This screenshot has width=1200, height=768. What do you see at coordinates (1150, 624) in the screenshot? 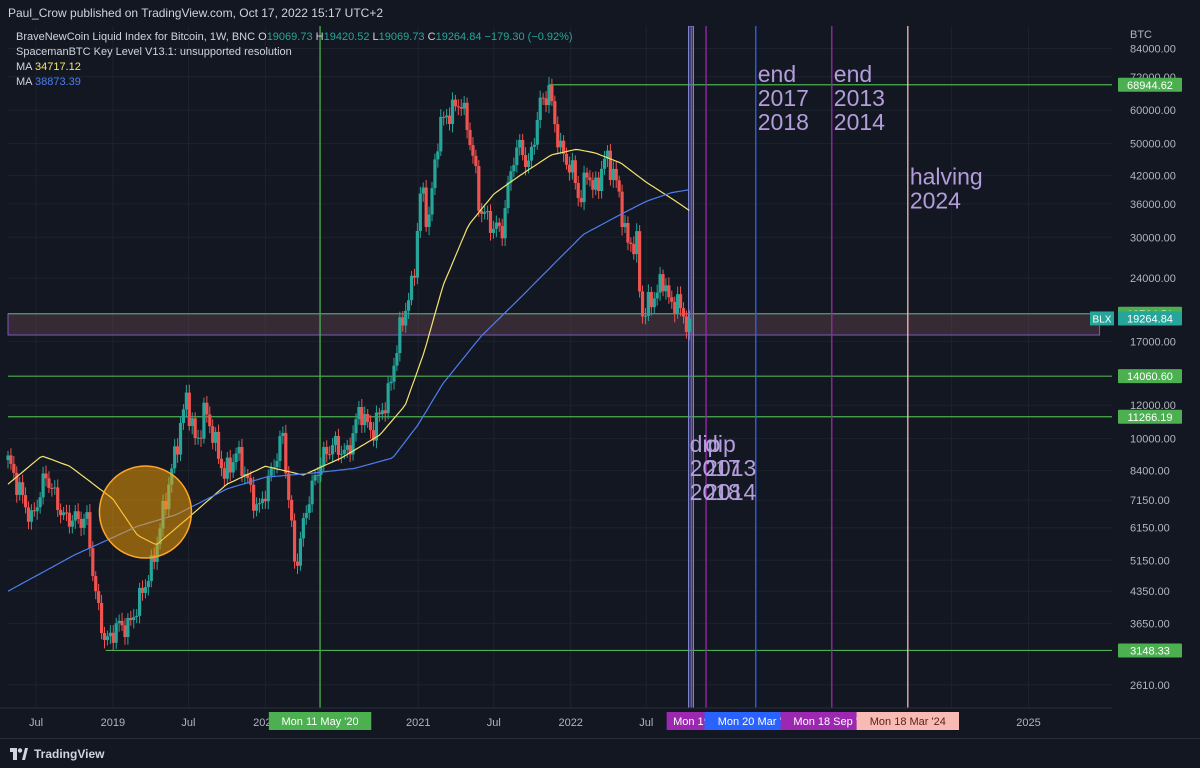
I see `price-tick-label: 3650.00` at bounding box center [1150, 624].